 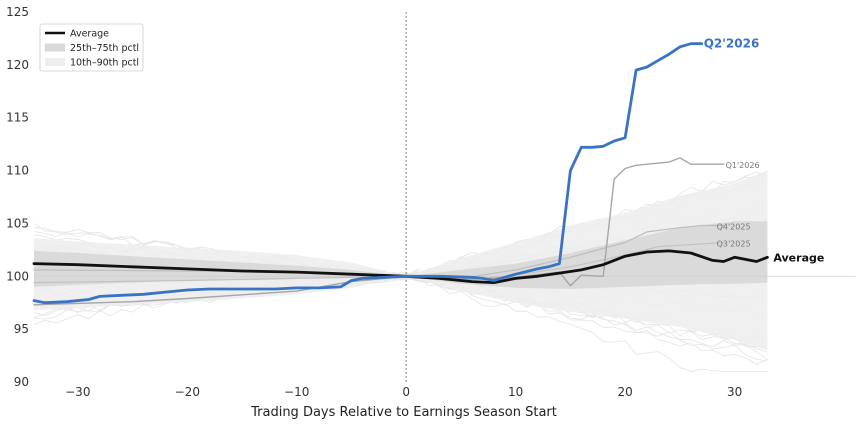 I want to click on y-tick-label: 100, so click(x=17, y=276).